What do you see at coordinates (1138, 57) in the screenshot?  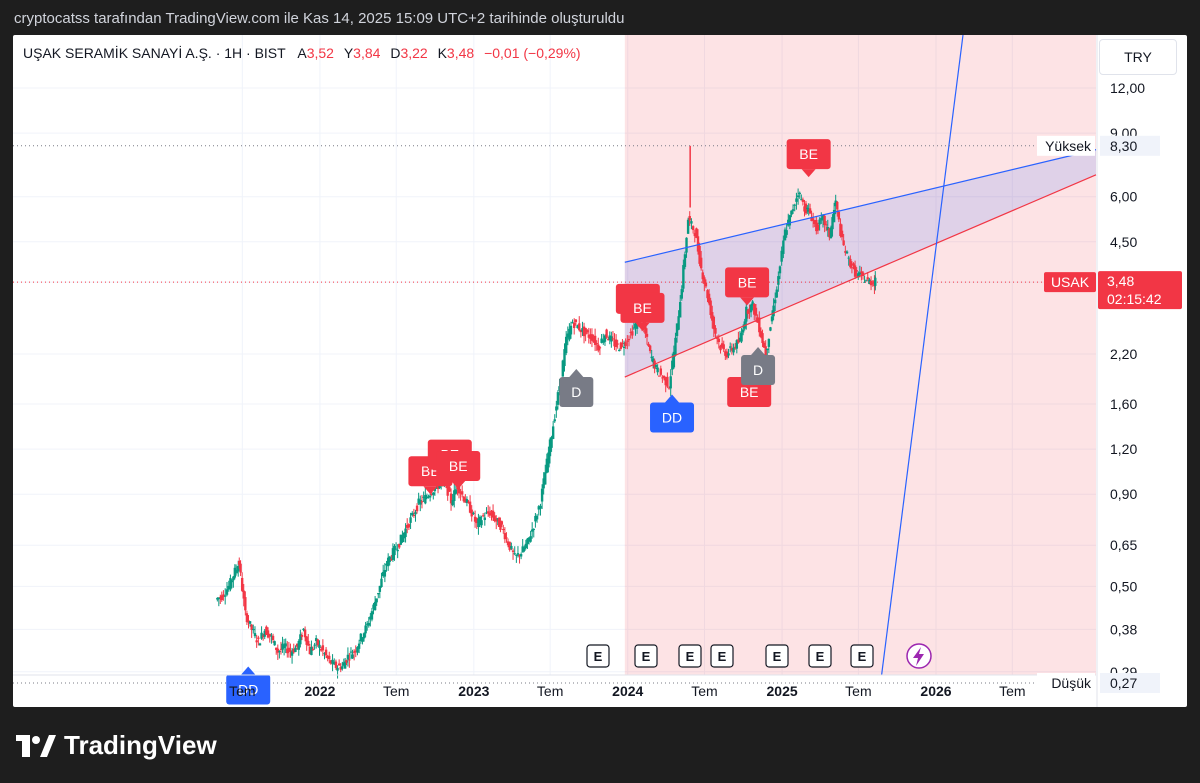 I see `currency-button: TRY` at bounding box center [1138, 57].